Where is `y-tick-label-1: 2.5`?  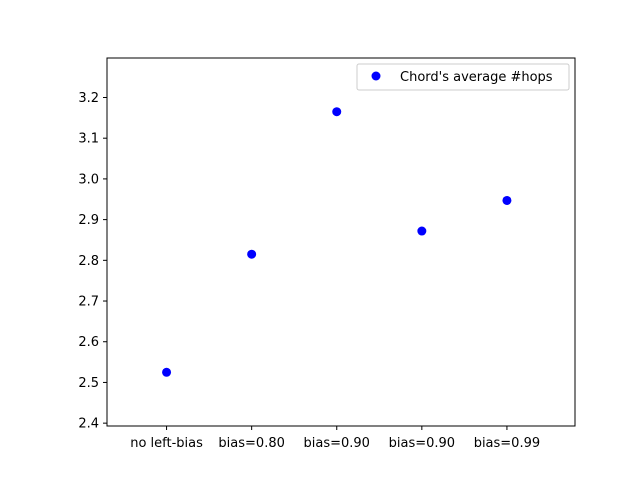 y-tick-label-1: 2.5 is located at coordinates (88, 383).